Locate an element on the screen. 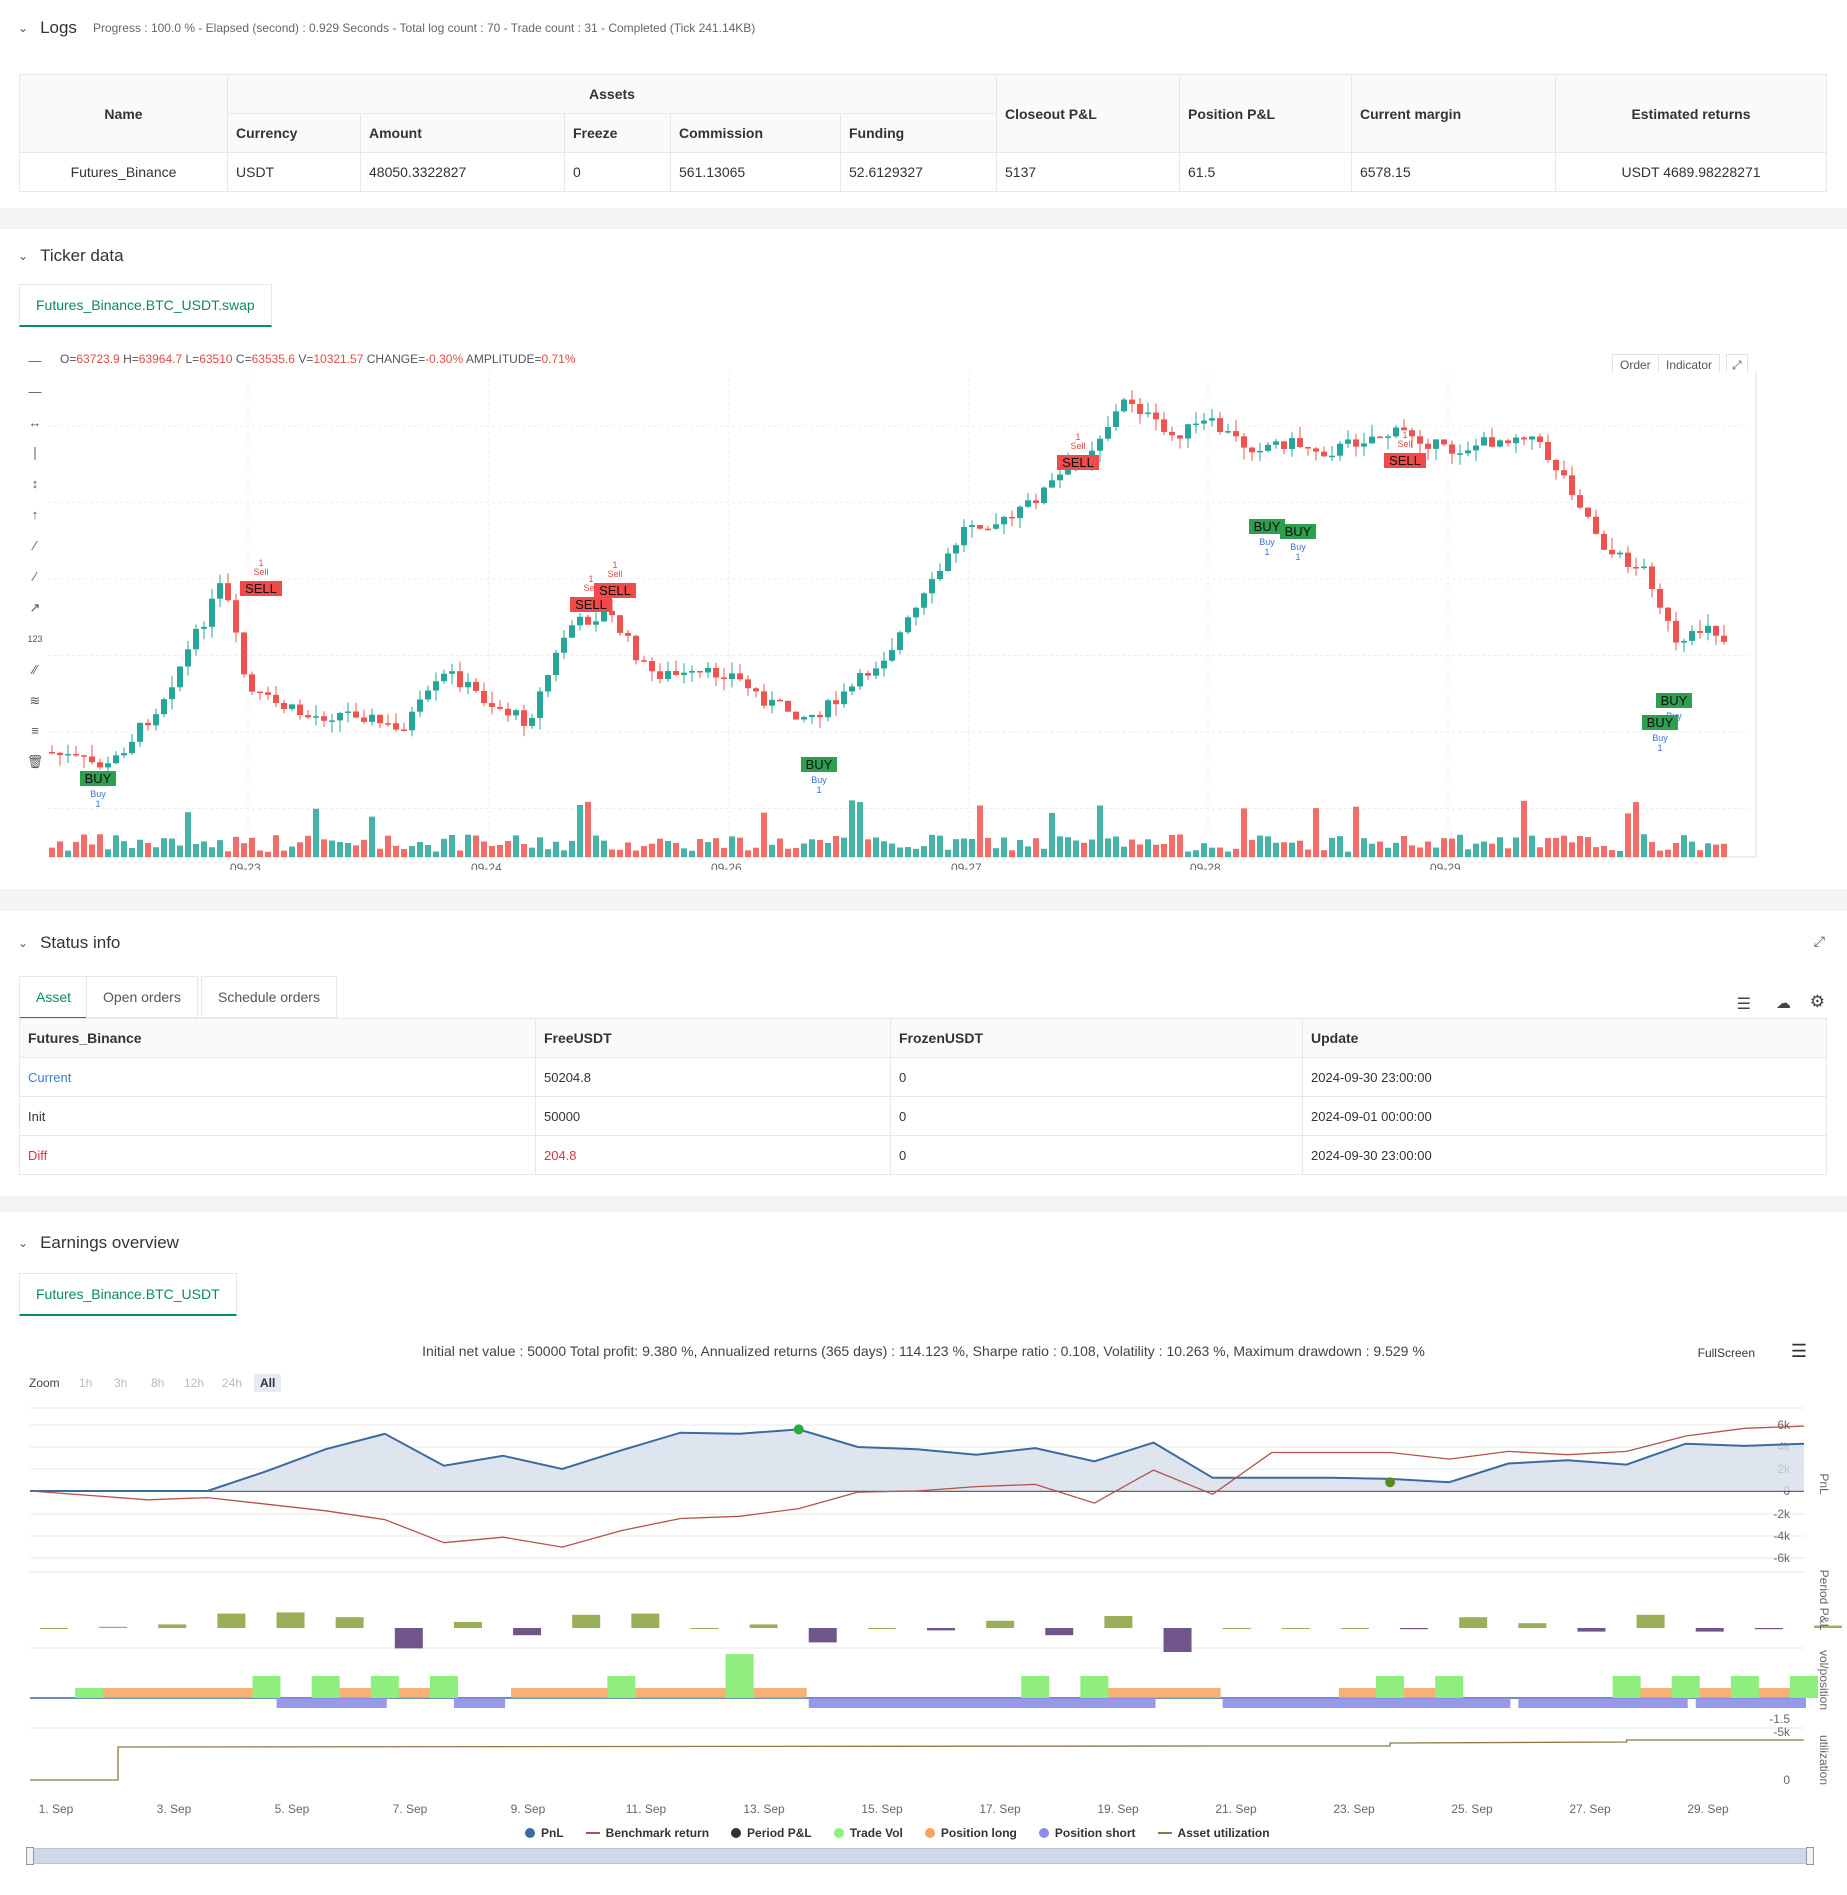 The image size is (1847, 1895). vertical-ray-tool-icon: ↑ is located at coordinates (35, 514).